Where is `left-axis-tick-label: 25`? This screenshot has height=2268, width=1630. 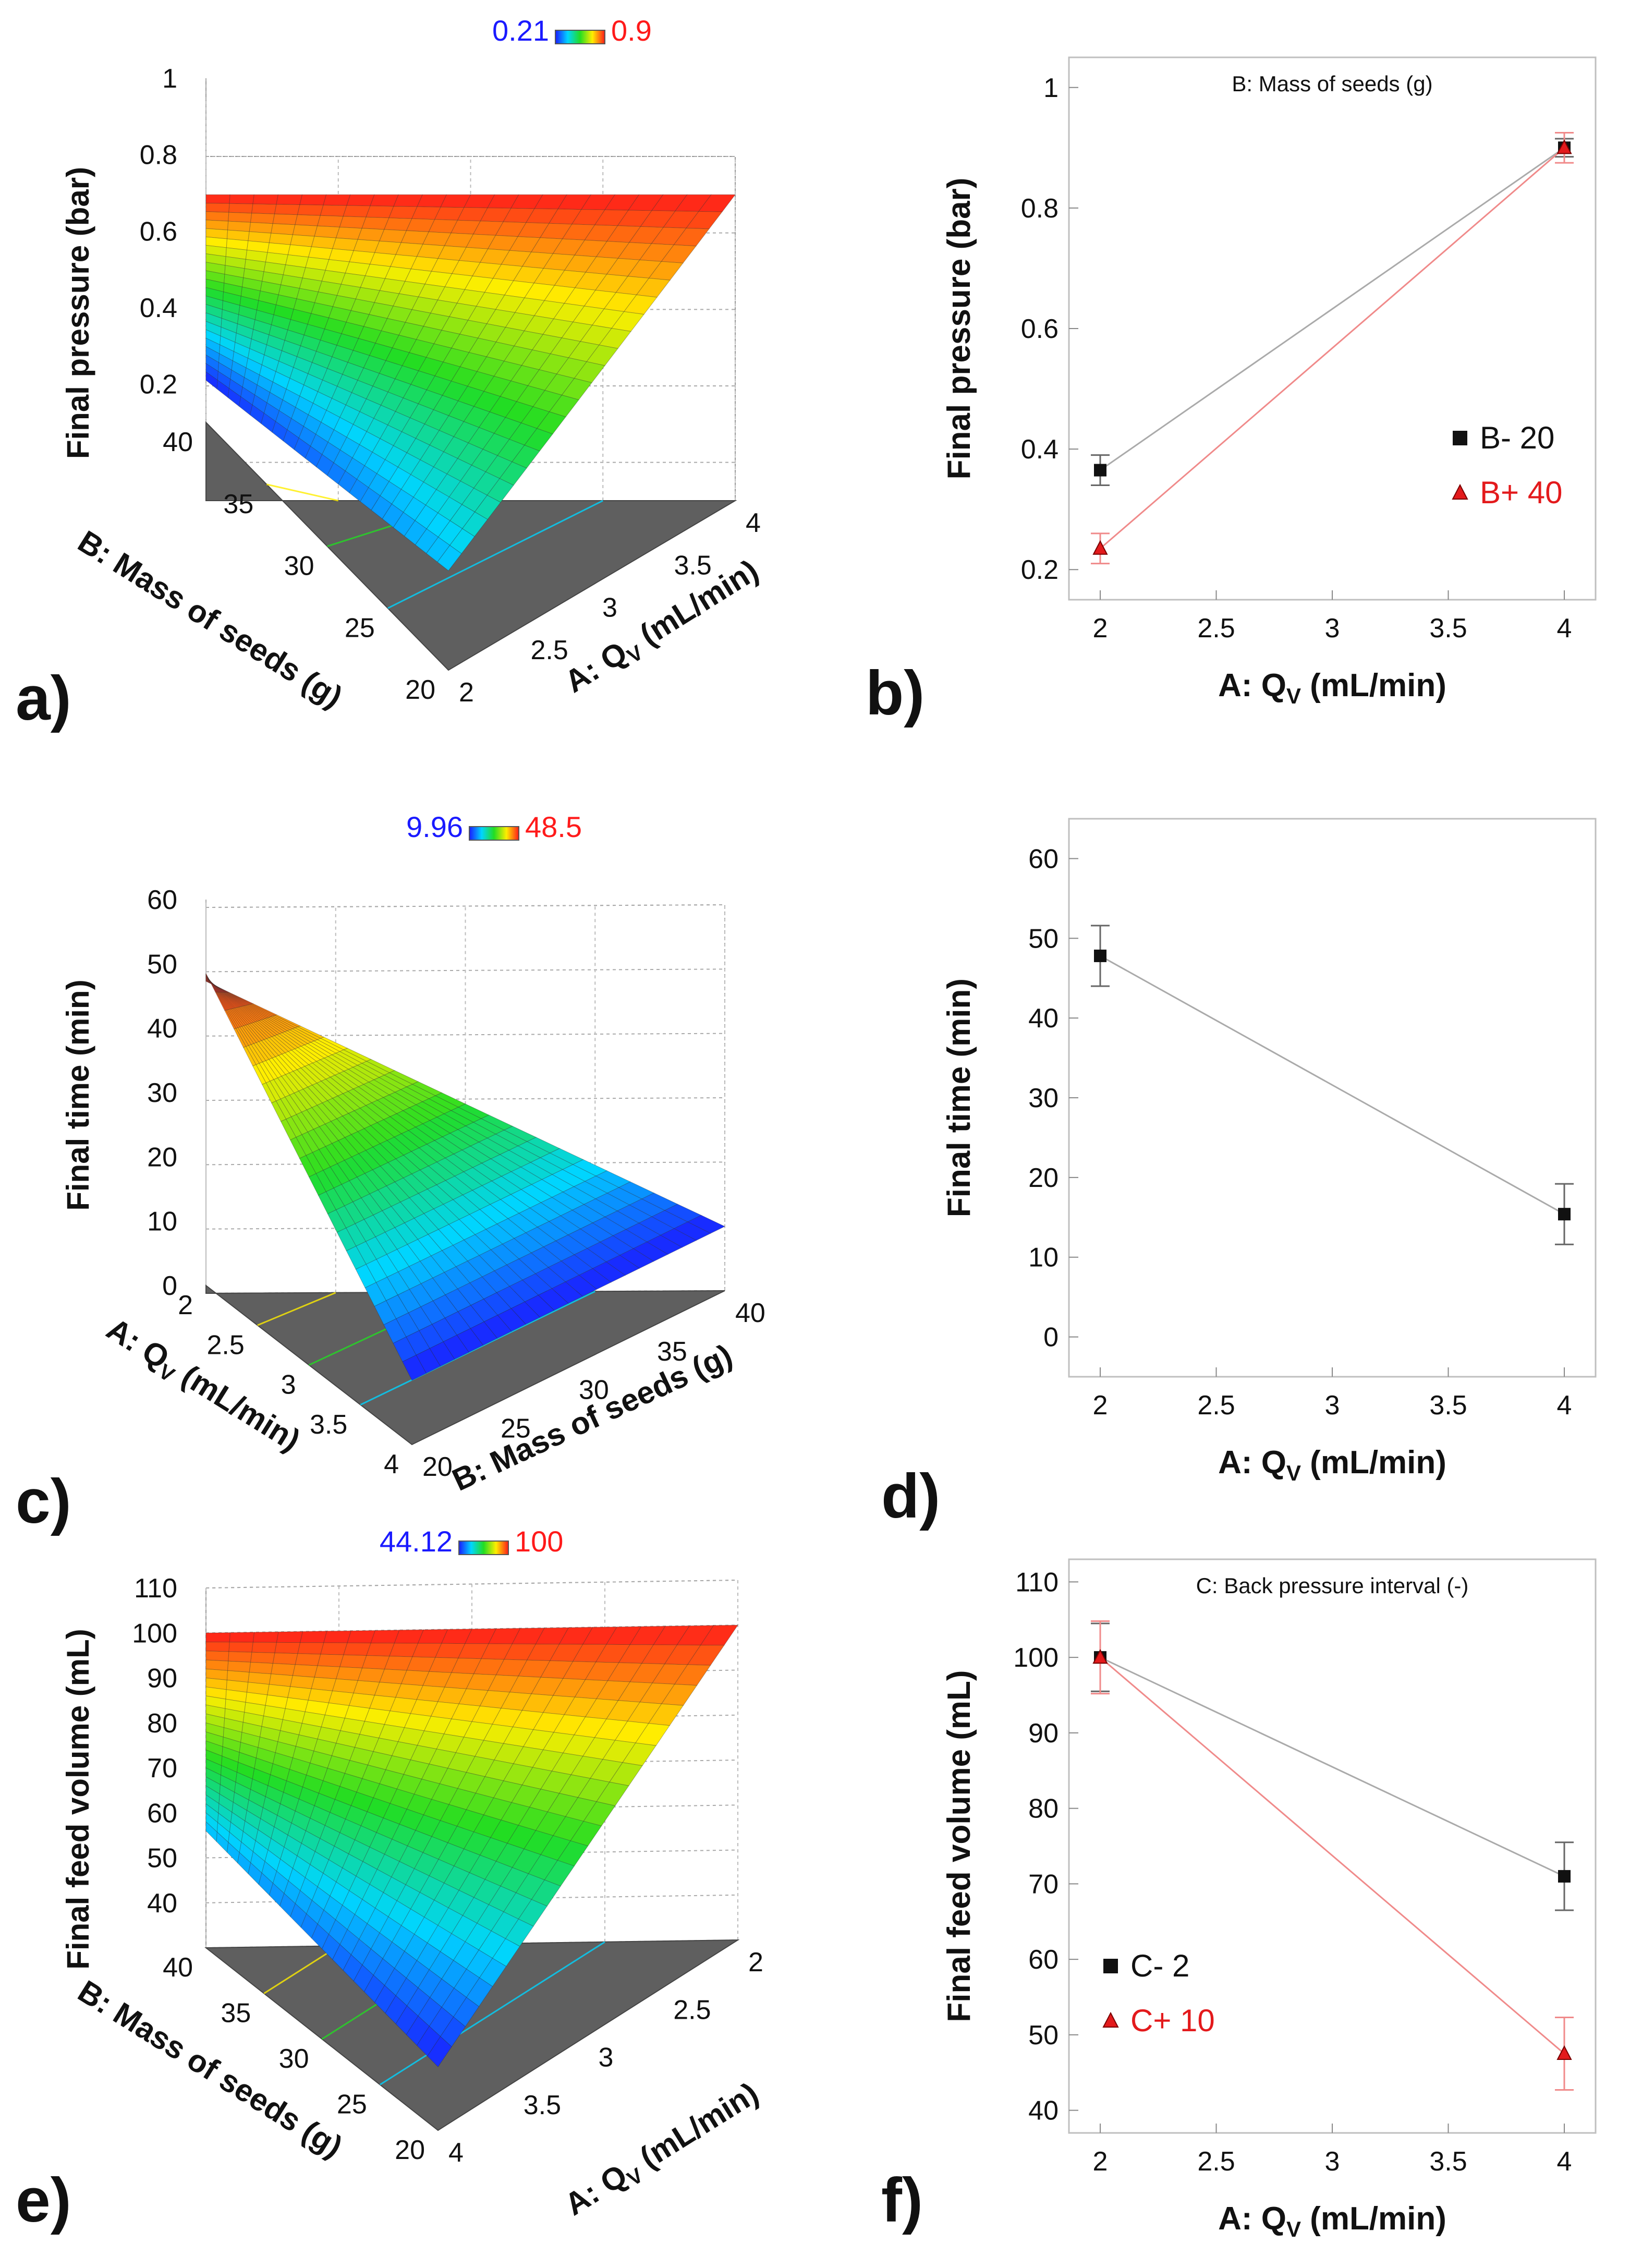 left-axis-tick-label: 25 is located at coordinates (360, 628).